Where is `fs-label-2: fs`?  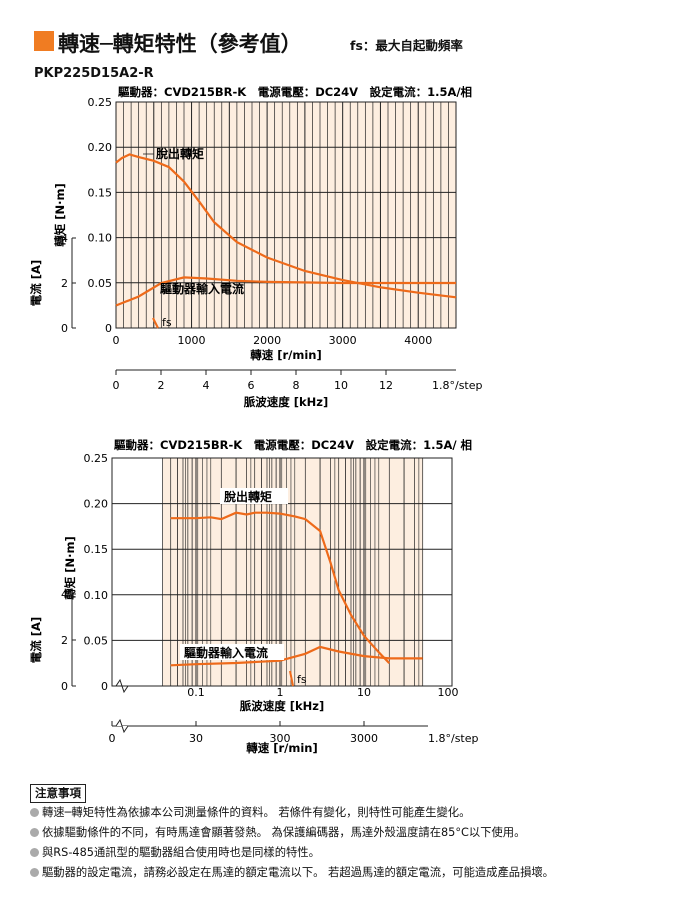 fs-label-2: fs is located at coordinates (302, 679).